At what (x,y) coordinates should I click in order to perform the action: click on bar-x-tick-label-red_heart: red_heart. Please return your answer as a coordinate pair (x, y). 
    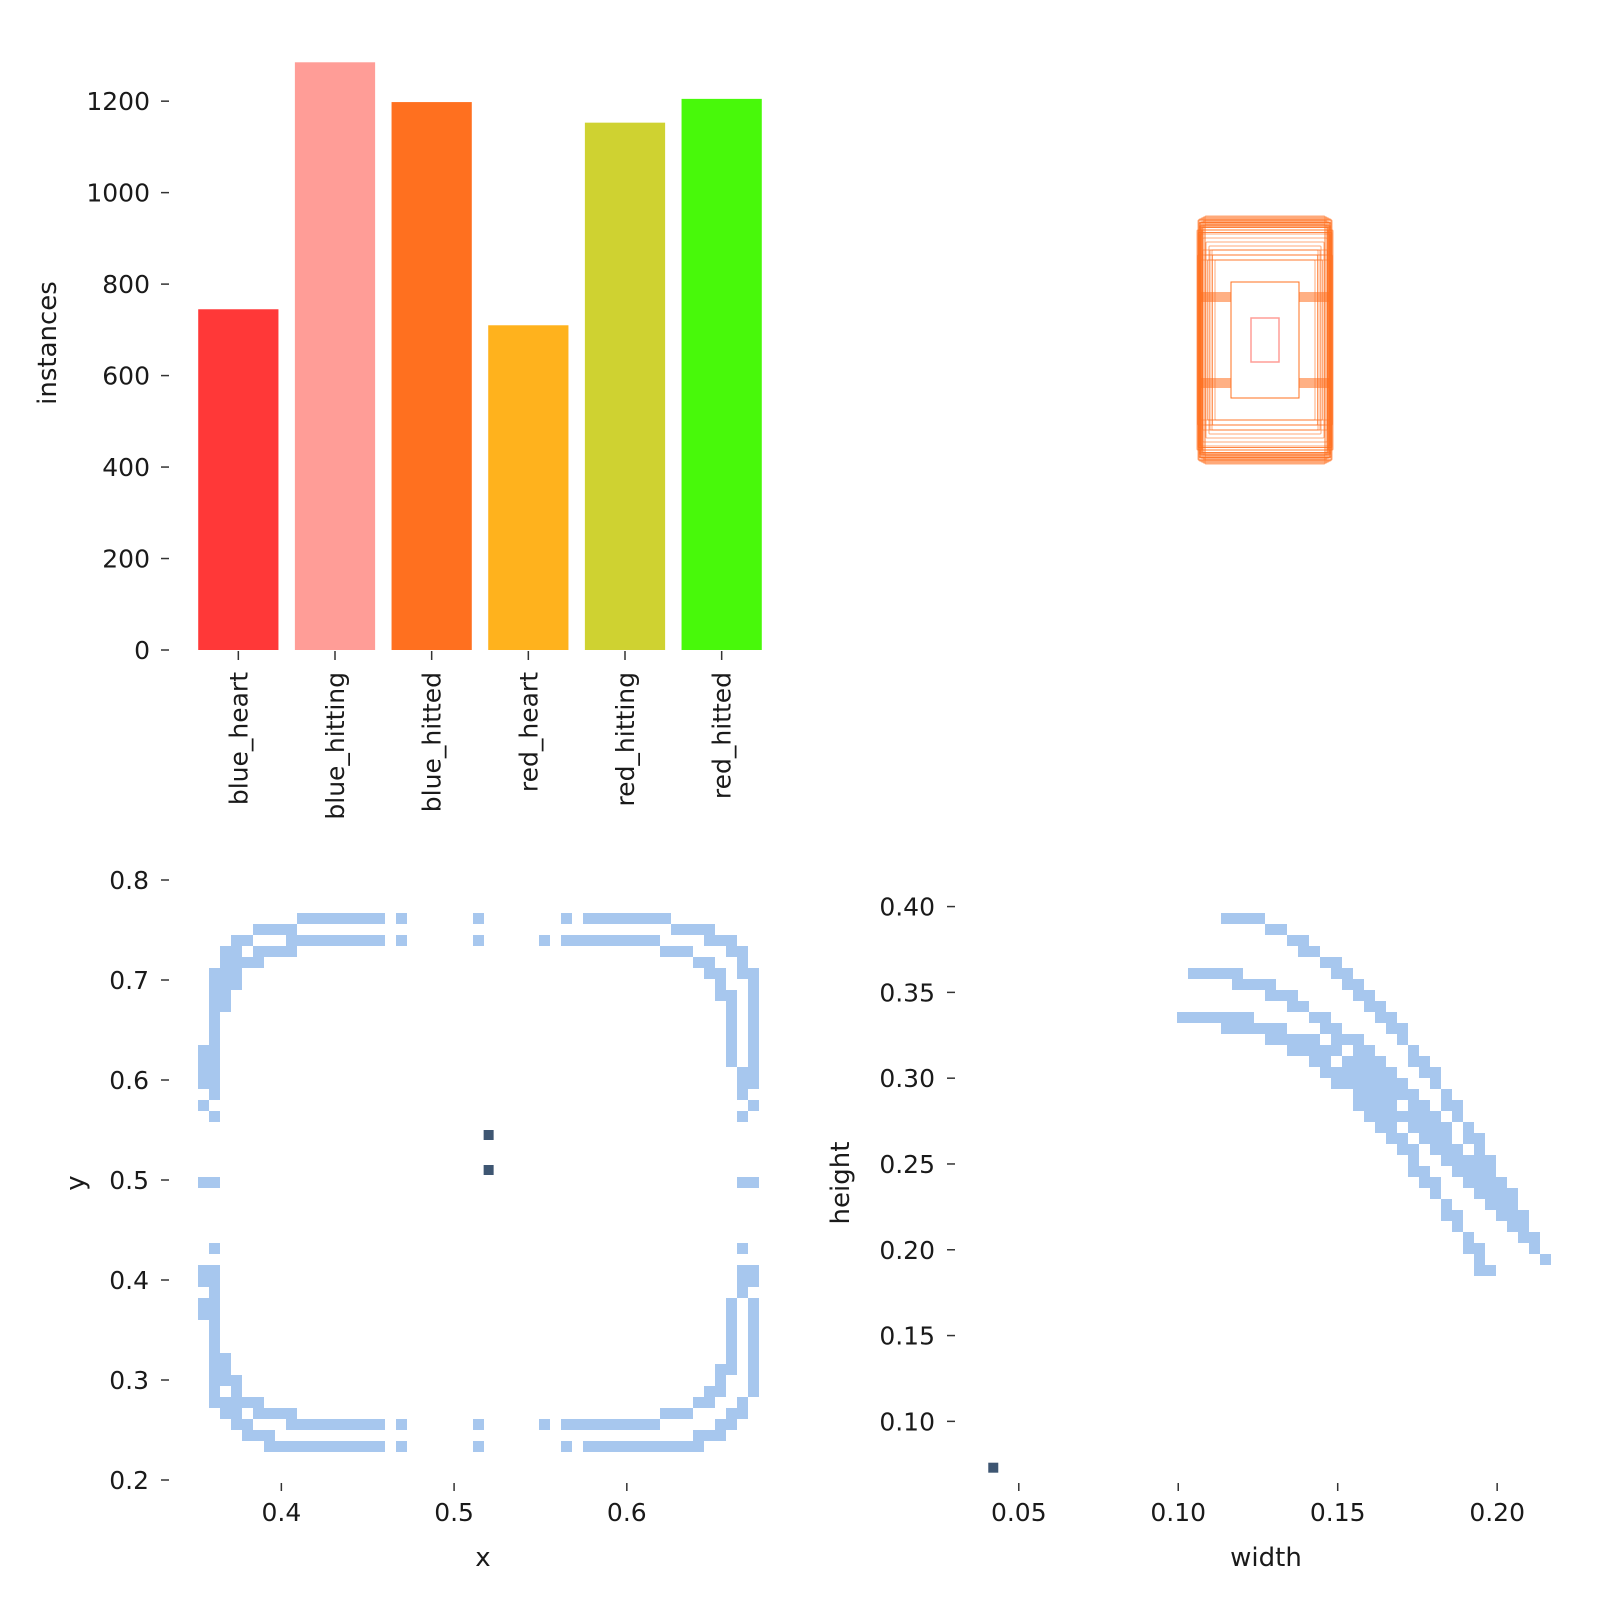
    Looking at the image, I should click on (528, 732).